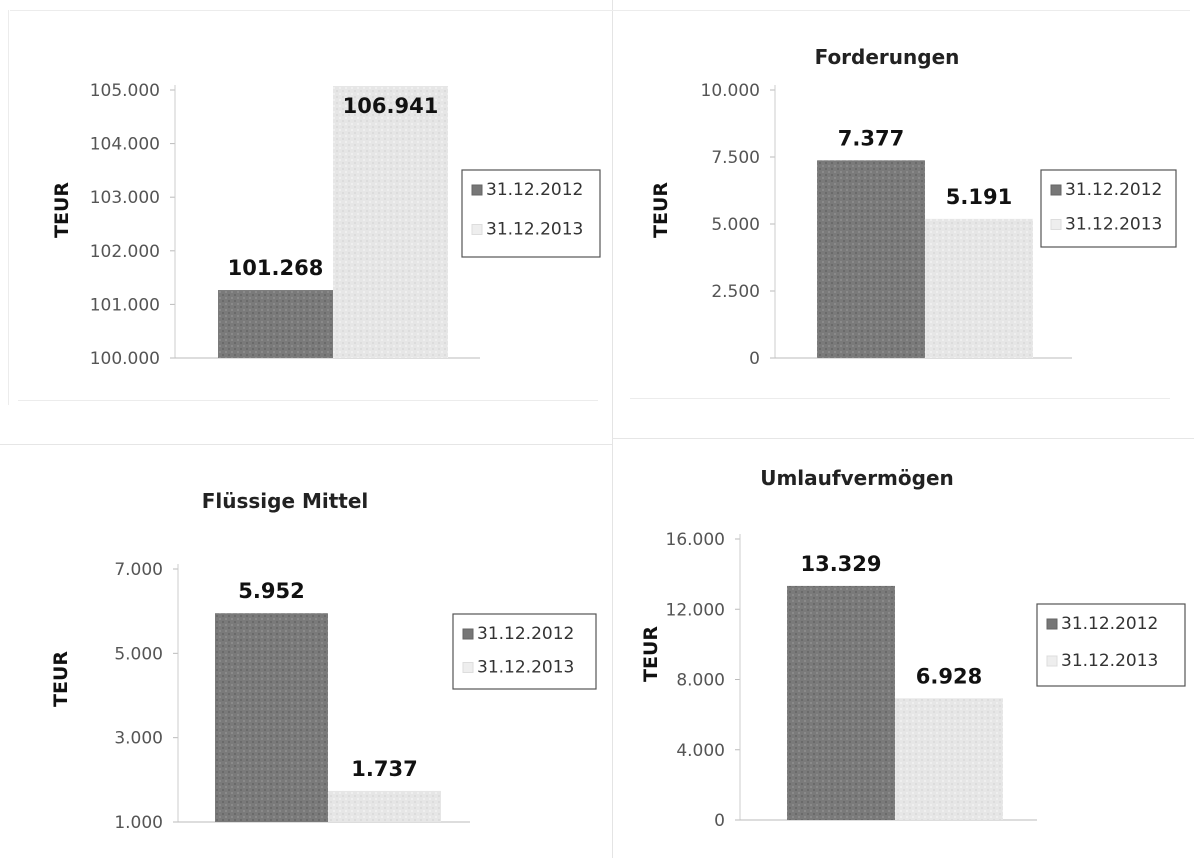 This screenshot has height=858, width=1194. What do you see at coordinates (979, 197) in the screenshot?
I see `data-label: 5.191` at bounding box center [979, 197].